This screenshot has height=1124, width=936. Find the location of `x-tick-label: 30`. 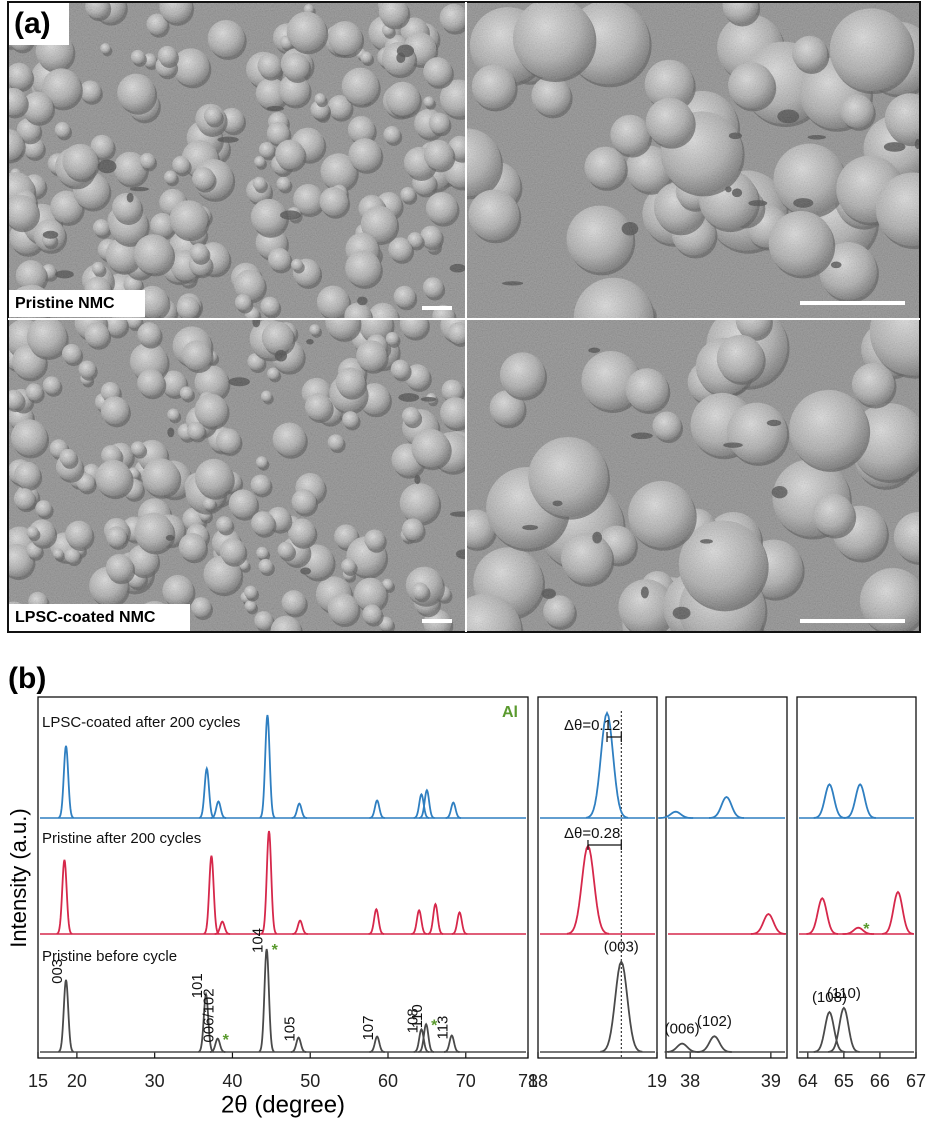

x-tick-label: 30 is located at coordinates (155, 1081).